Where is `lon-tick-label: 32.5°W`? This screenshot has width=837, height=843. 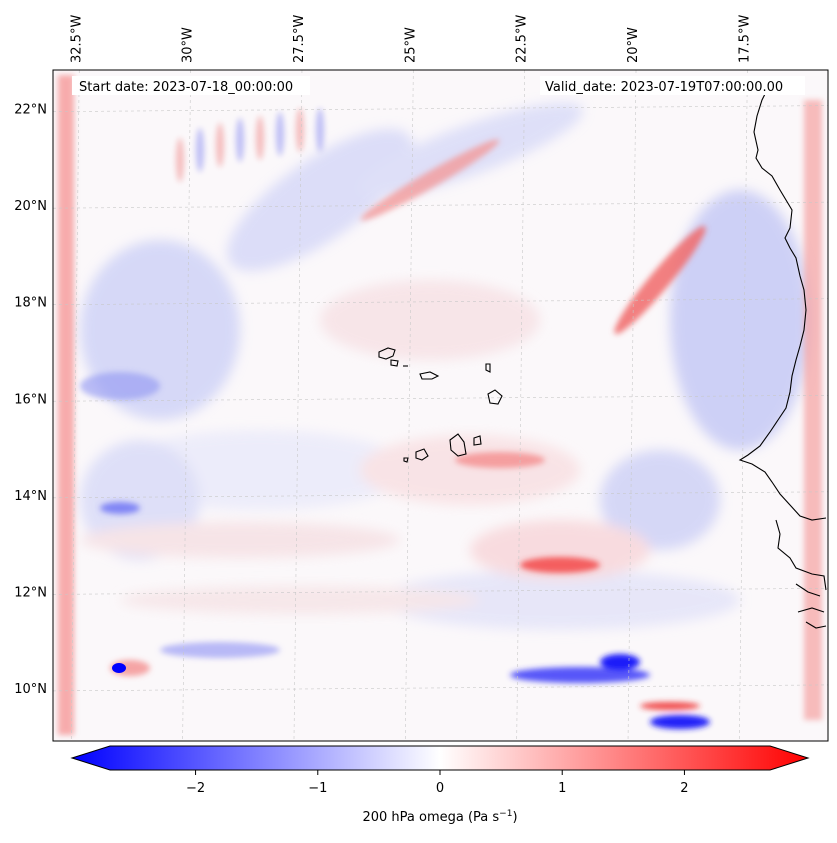 lon-tick-label: 32.5°W is located at coordinates (76, 39).